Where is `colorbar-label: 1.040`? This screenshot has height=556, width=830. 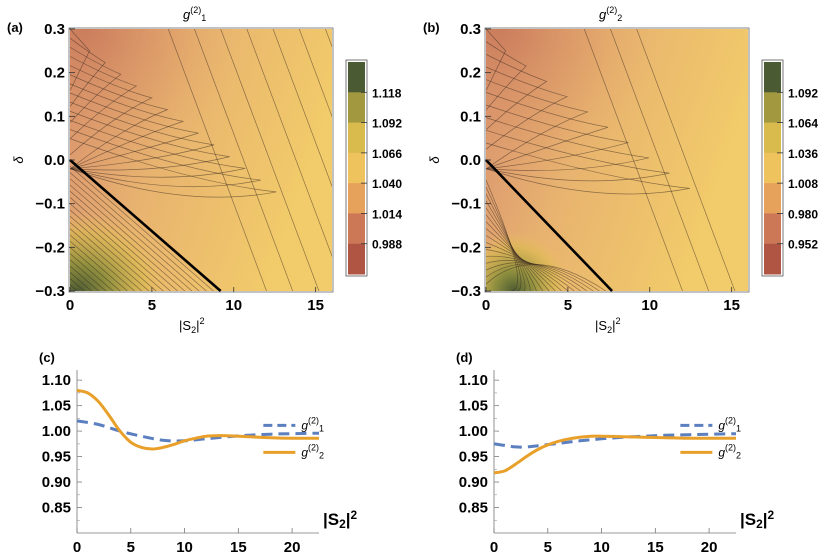
colorbar-label: 1.040 is located at coordinates (387, 184).